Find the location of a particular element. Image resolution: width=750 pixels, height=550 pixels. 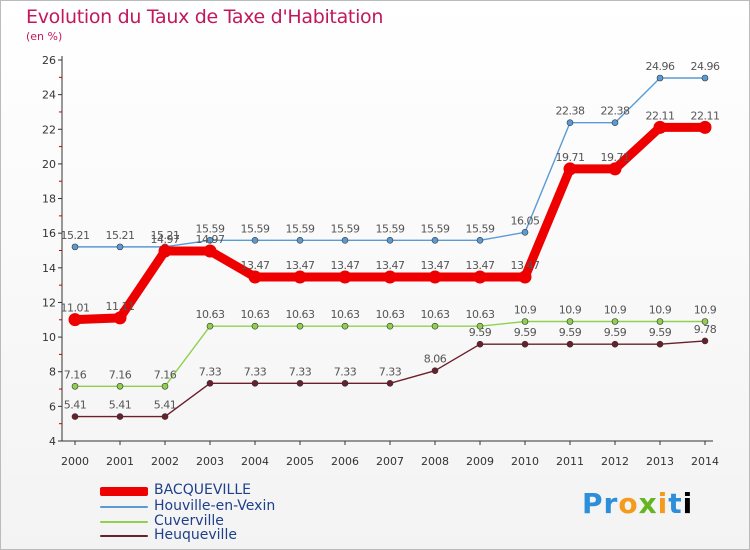

data-label-bacqueville: 11.01 is located at coordinates (75, 308).